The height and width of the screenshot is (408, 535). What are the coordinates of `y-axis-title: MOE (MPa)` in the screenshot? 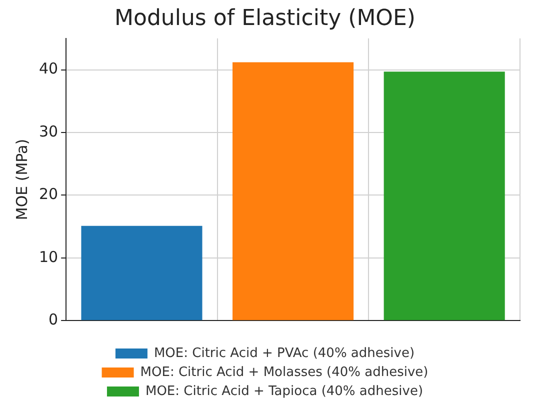 It's located at (21, 179).